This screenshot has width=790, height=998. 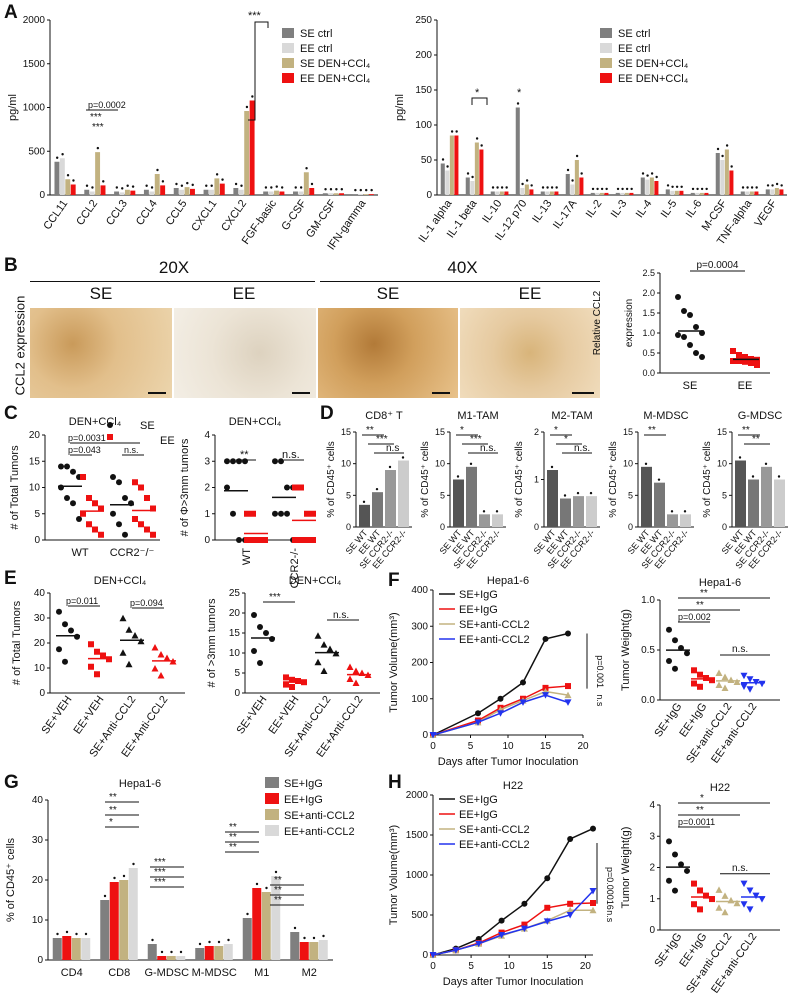 I want to click on svgH2-ytick-label: 1, so click(x=652, y=899).